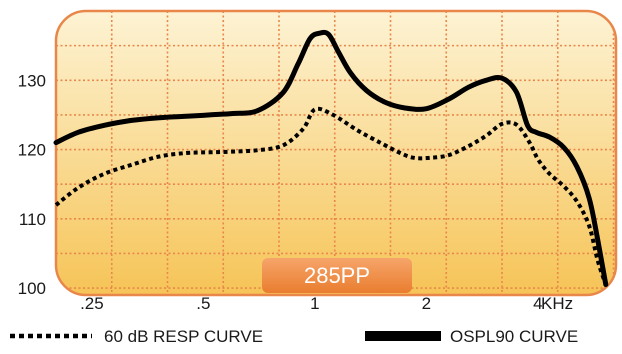 Image resolution: width=622 pixels, height=354 pixels. What do you see at coordinates (426, 303) in the screenshot?
I see `x-tick-label: 2` at bounding box center [426, 303].